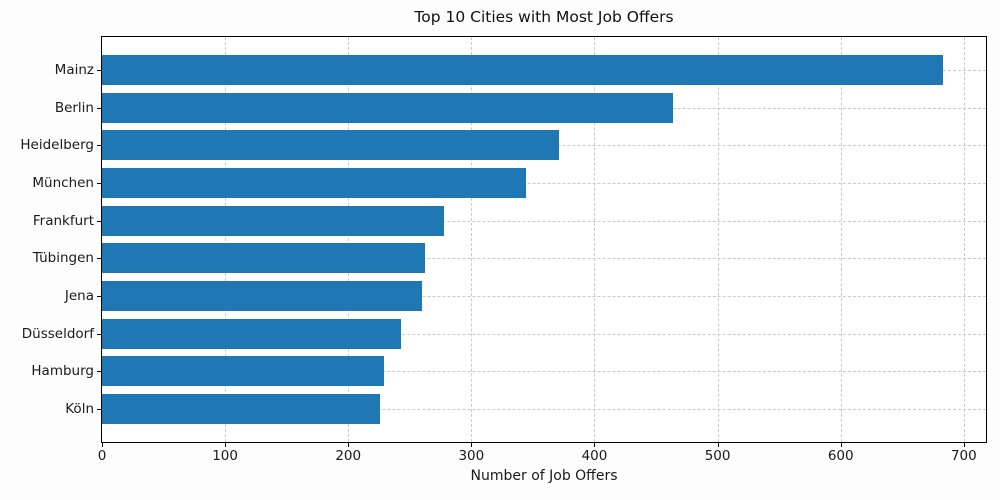 This screenshot has height=500, width=1000. I want to click on x-tick-label: 500, so click(717, 456).